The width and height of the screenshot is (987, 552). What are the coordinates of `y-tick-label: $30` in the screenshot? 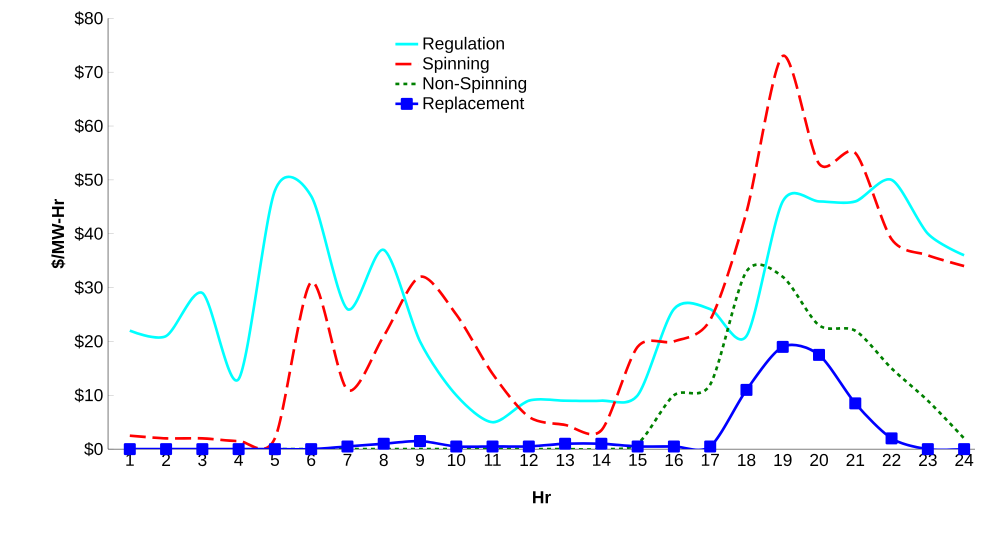 It's located at (88, 287).